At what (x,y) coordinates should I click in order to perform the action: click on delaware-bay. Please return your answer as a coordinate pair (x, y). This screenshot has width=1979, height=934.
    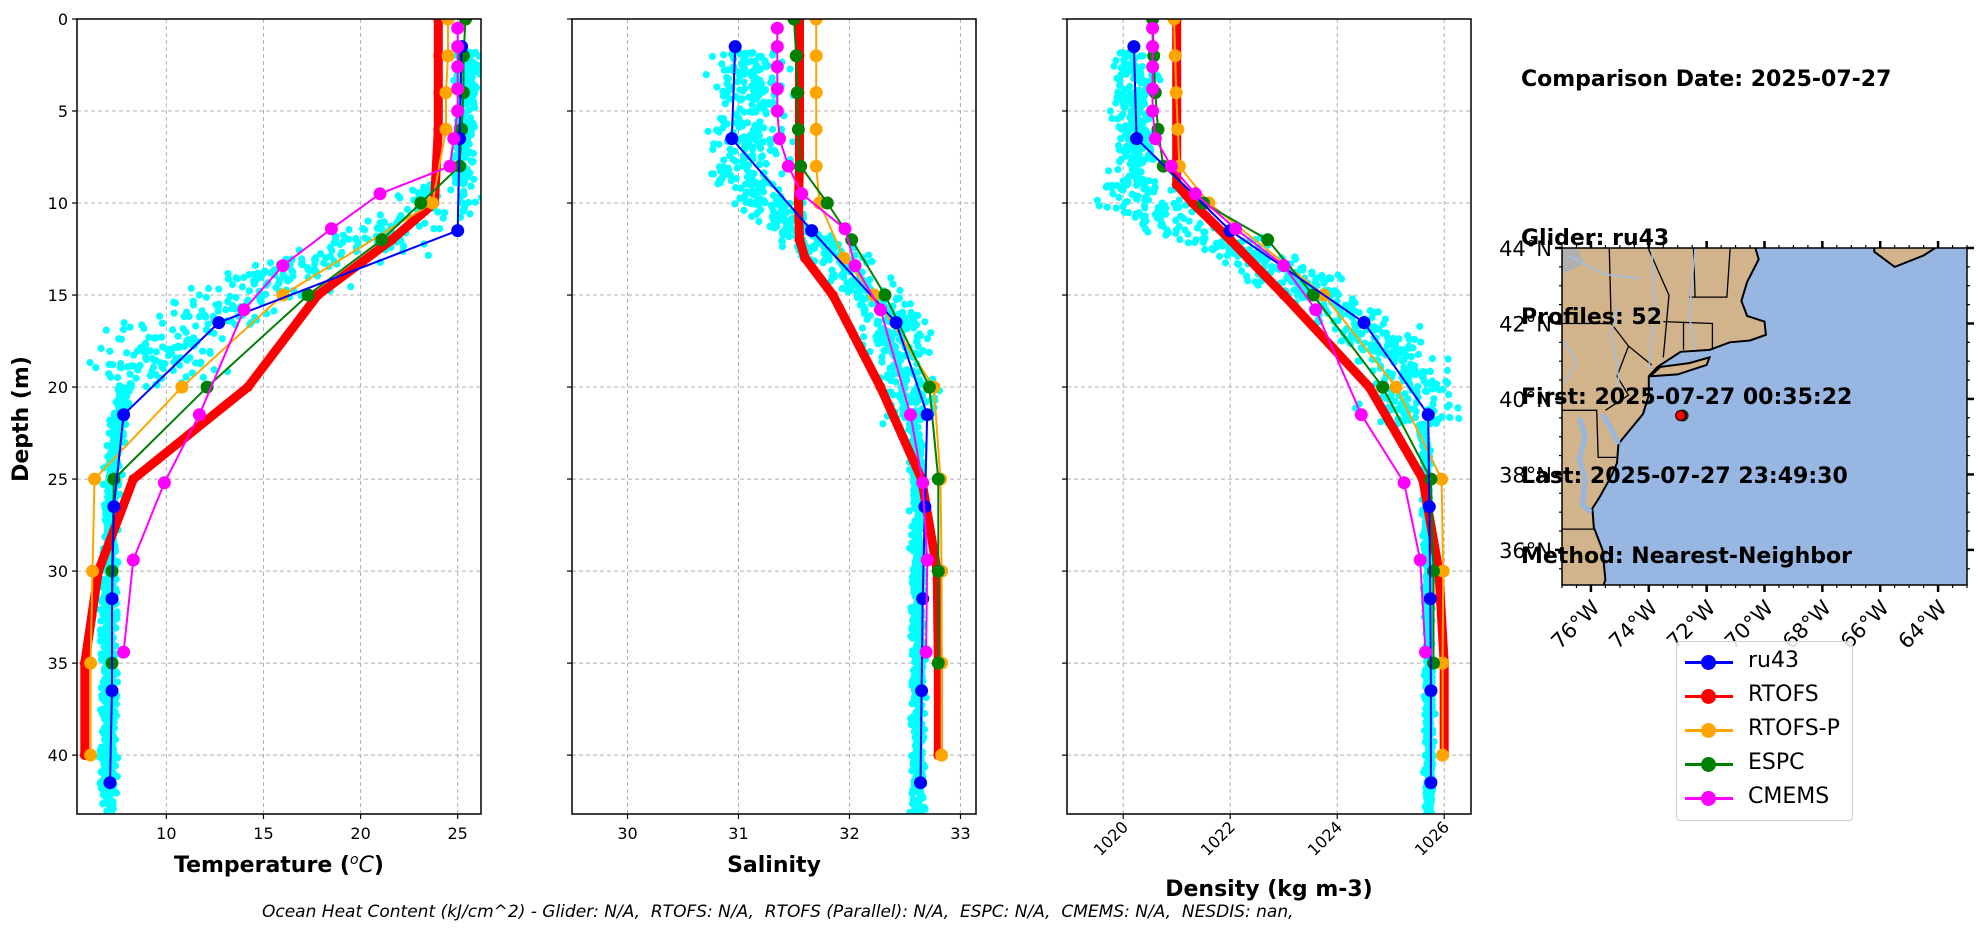
    Looking at the image, I should click on (1610, 429).